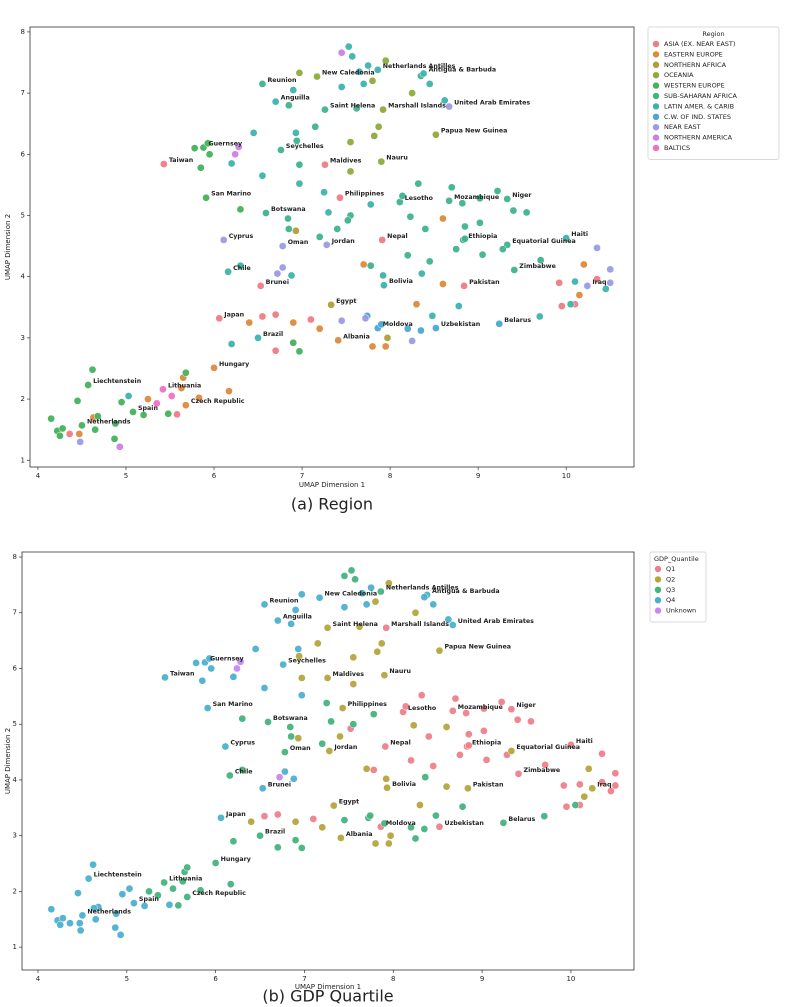  I want to click on legend-label: NEAR EAST, so click(682, 127).